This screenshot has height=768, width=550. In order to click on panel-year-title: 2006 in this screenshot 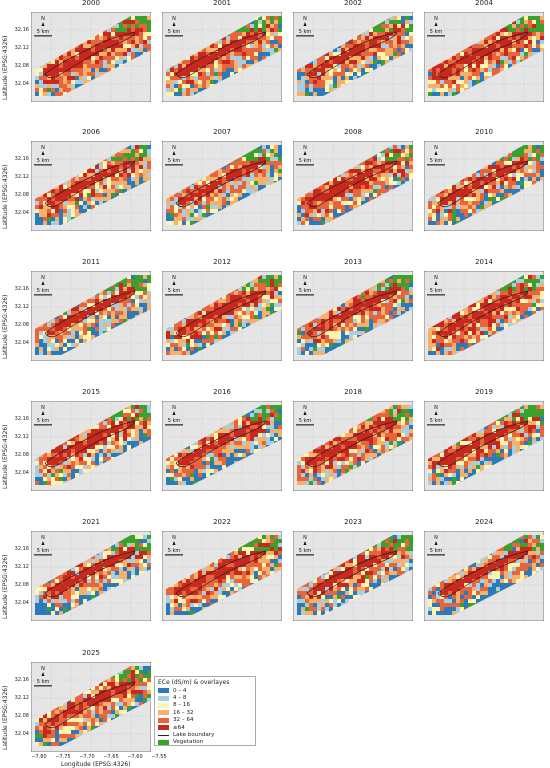, I will do `click(91, 132)`.